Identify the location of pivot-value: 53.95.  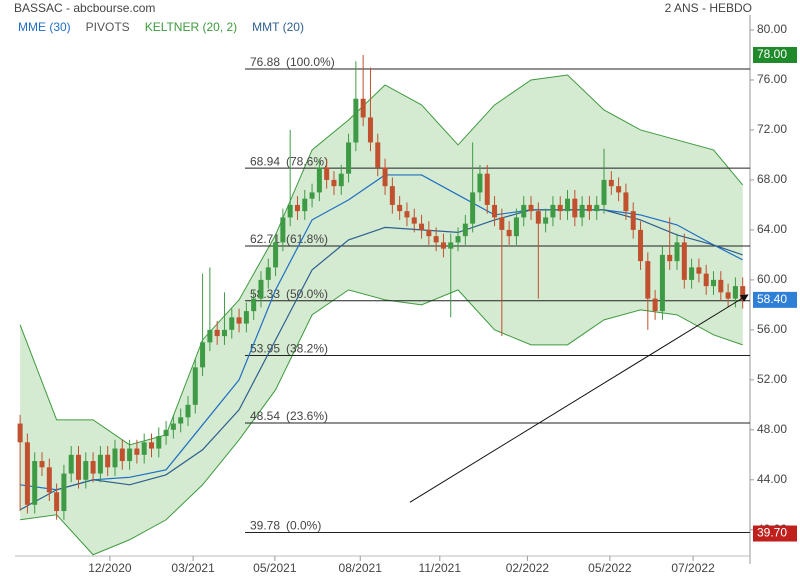
(265, 349).